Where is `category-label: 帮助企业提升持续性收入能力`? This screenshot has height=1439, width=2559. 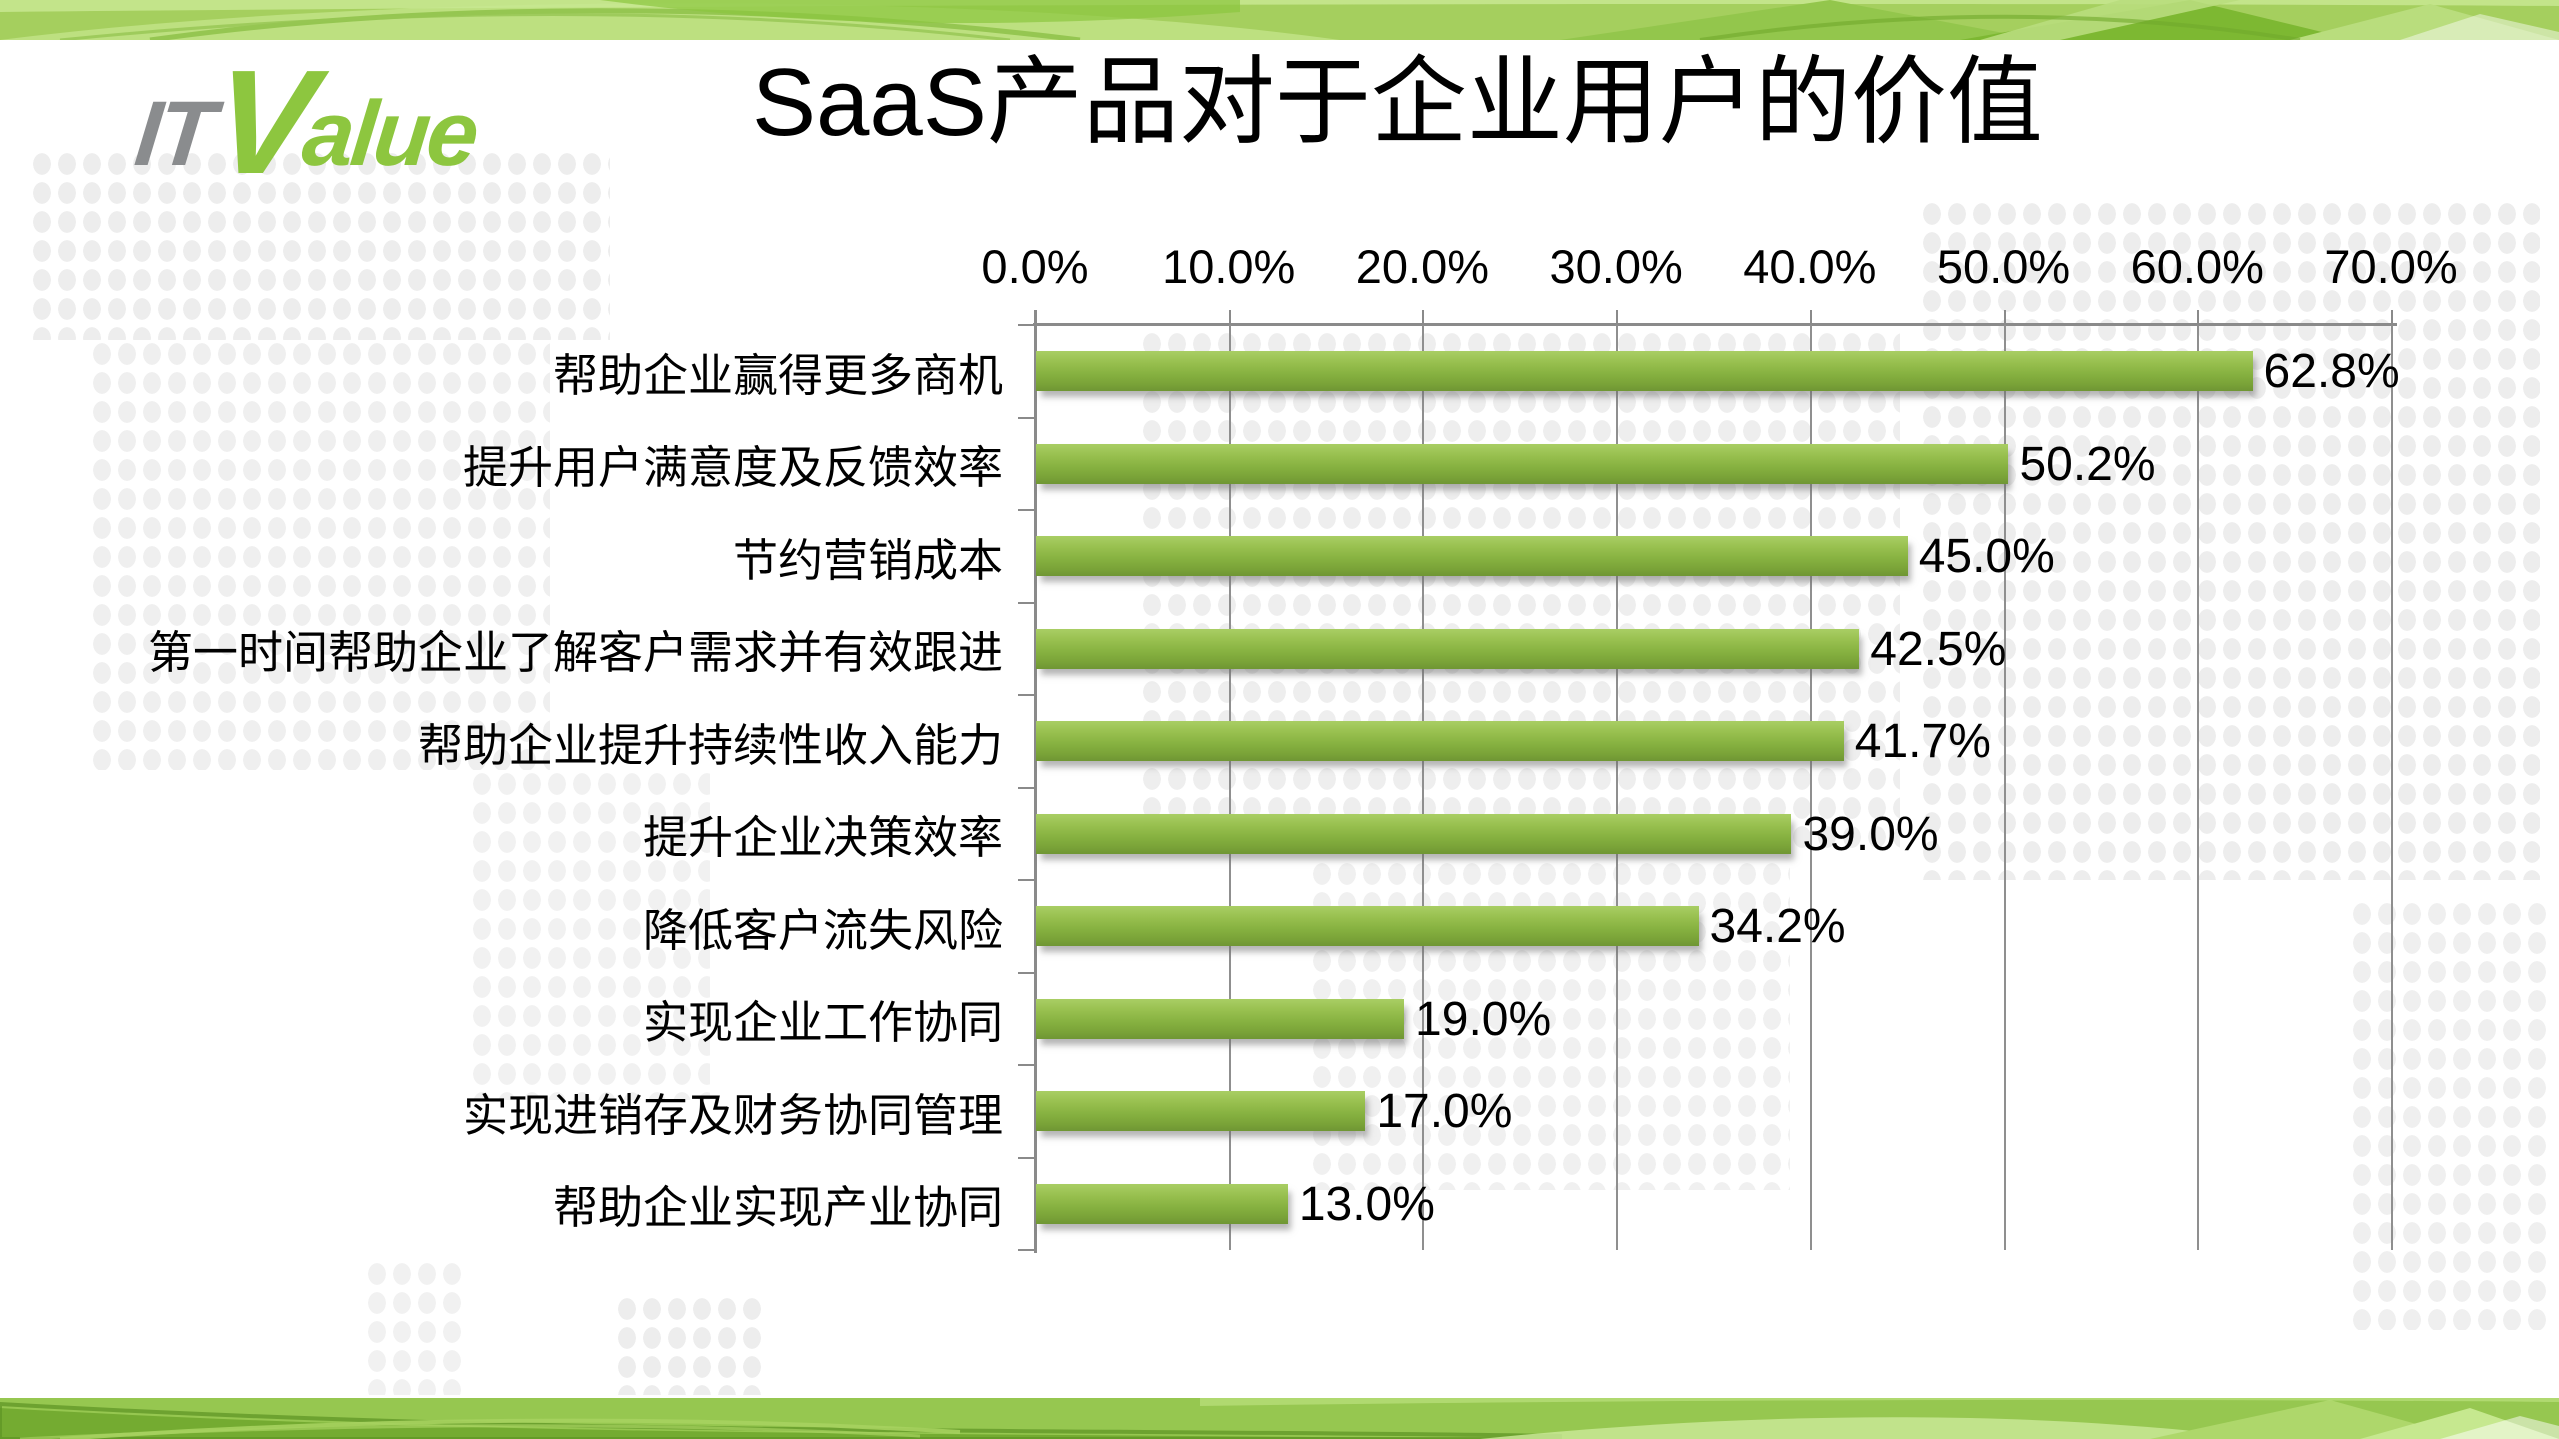 category-label: 帮助企业提升持续性收入能力 is located at coordinates (710, 745).